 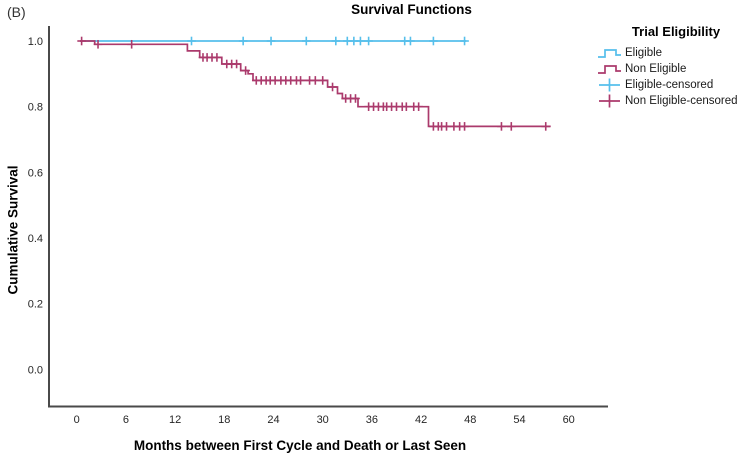 What do you see at coordinates (656, 69) in the screenshot?
I see `legend-item-label: Non Eligible` at bounding box center [656, 69].